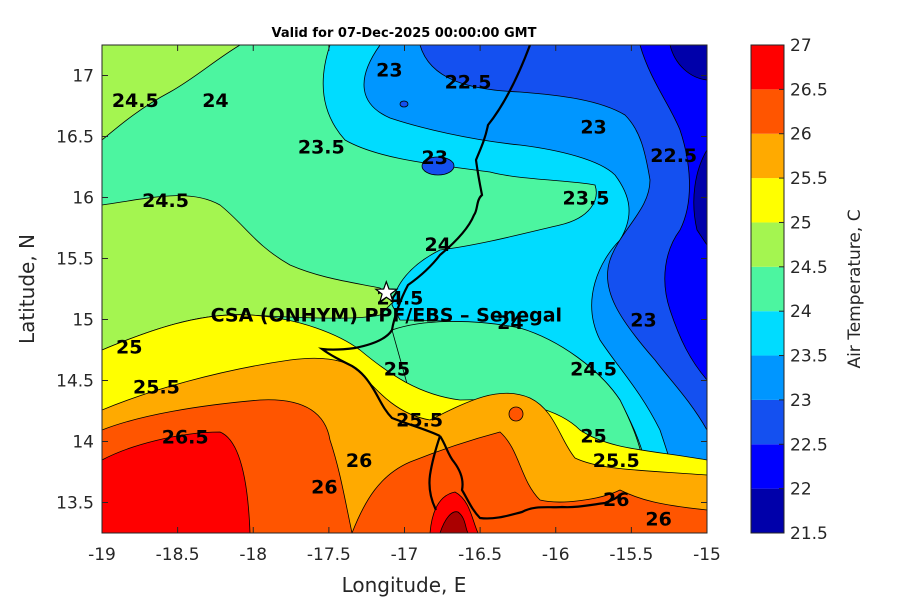  What do you see at coordinates (75, 260) in the screenshot?
I see `y-tick-label: 15.5` at bounding box center [75, 260].